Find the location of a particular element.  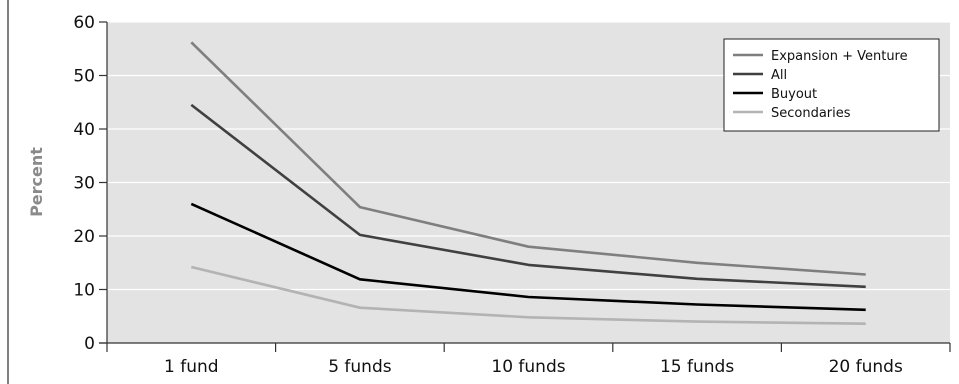

legend-label: All is located at coordinates (779, 75).